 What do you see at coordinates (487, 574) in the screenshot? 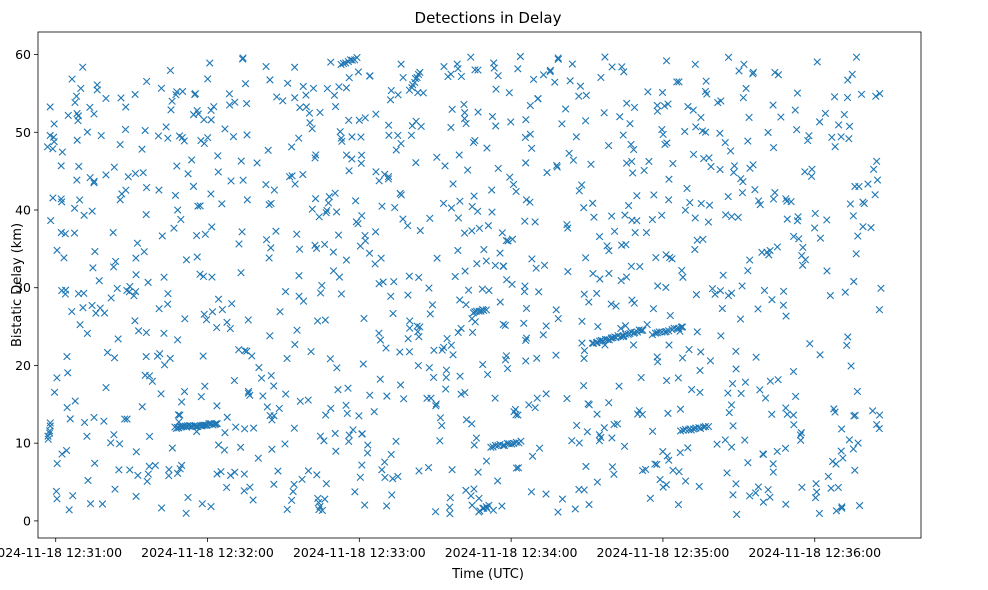
I see `x-axis-label: Time (UTC)` at bounding box center [487, 574].